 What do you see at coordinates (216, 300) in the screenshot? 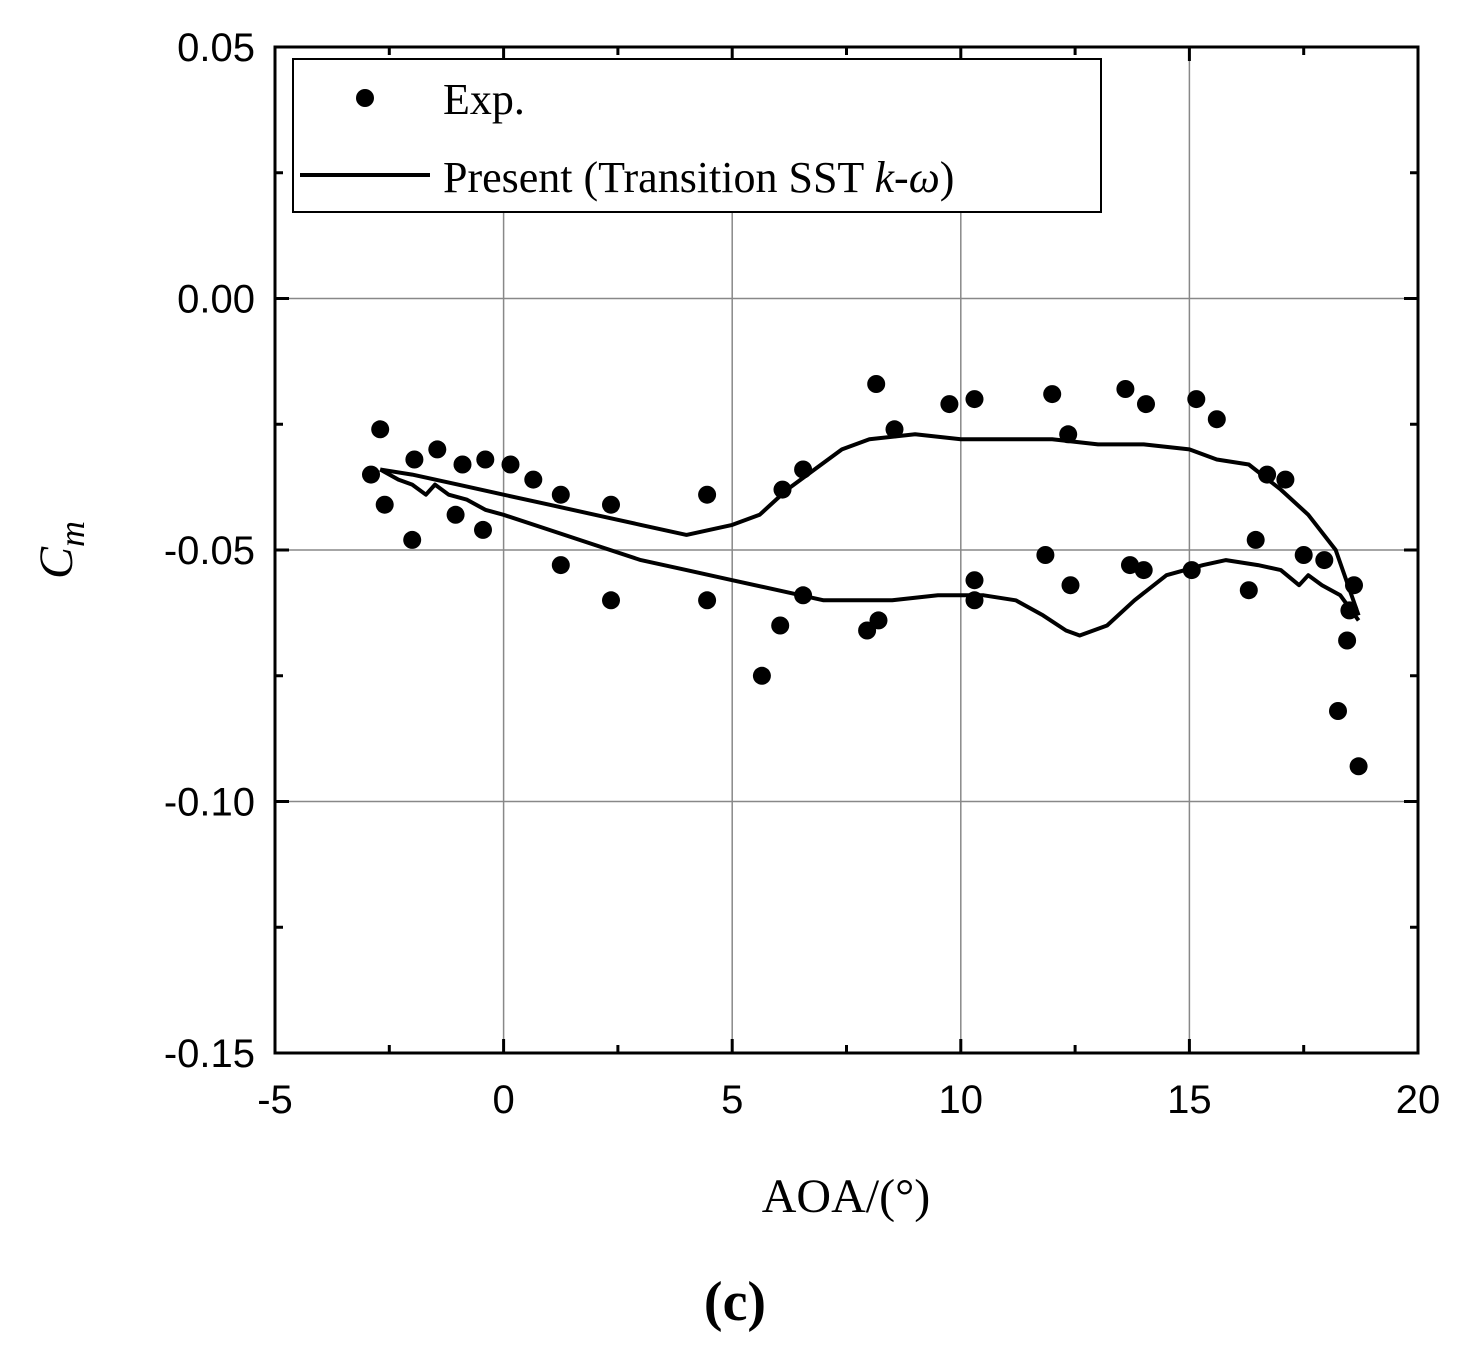
I see `y-tick-label: 0.00` at bounding box center [216, 300].